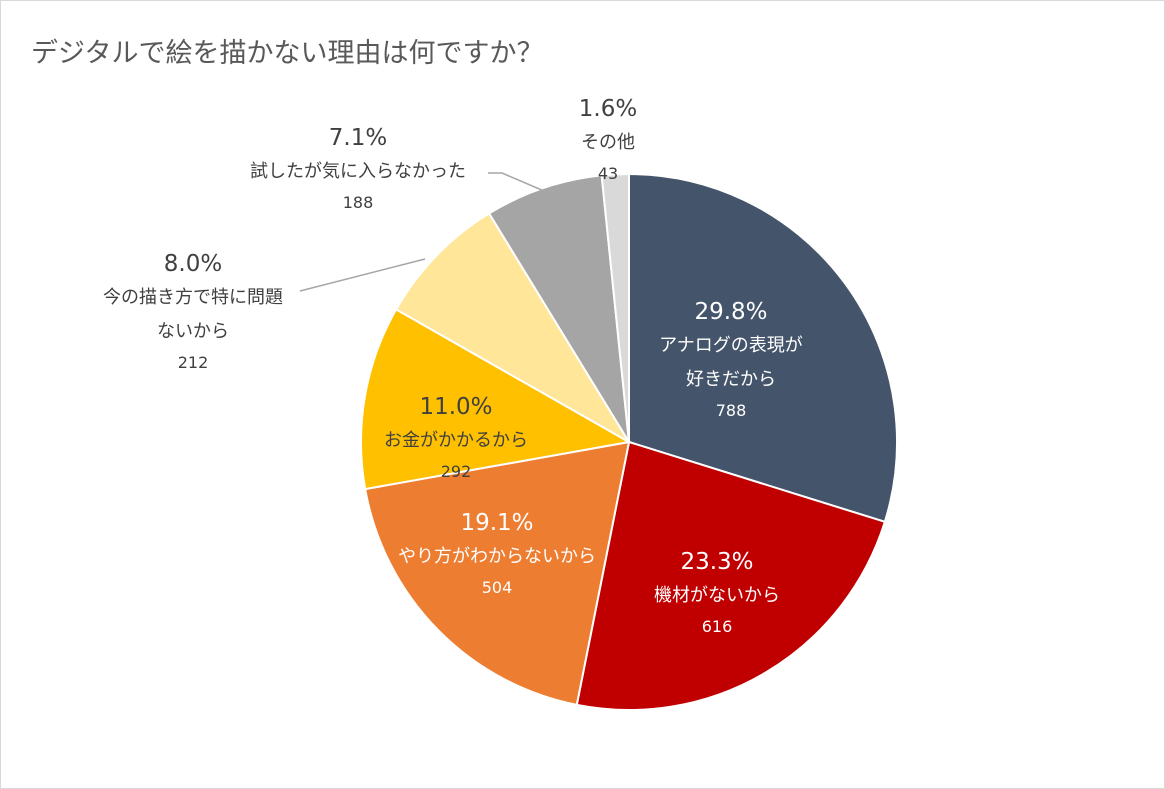 This screenshot has width=1165, height=789. Describe the element at coordinates (287, 53) in the screenshot. I see `chart-title: デジタルで絵を描かない理由は何ですか？` at that location.